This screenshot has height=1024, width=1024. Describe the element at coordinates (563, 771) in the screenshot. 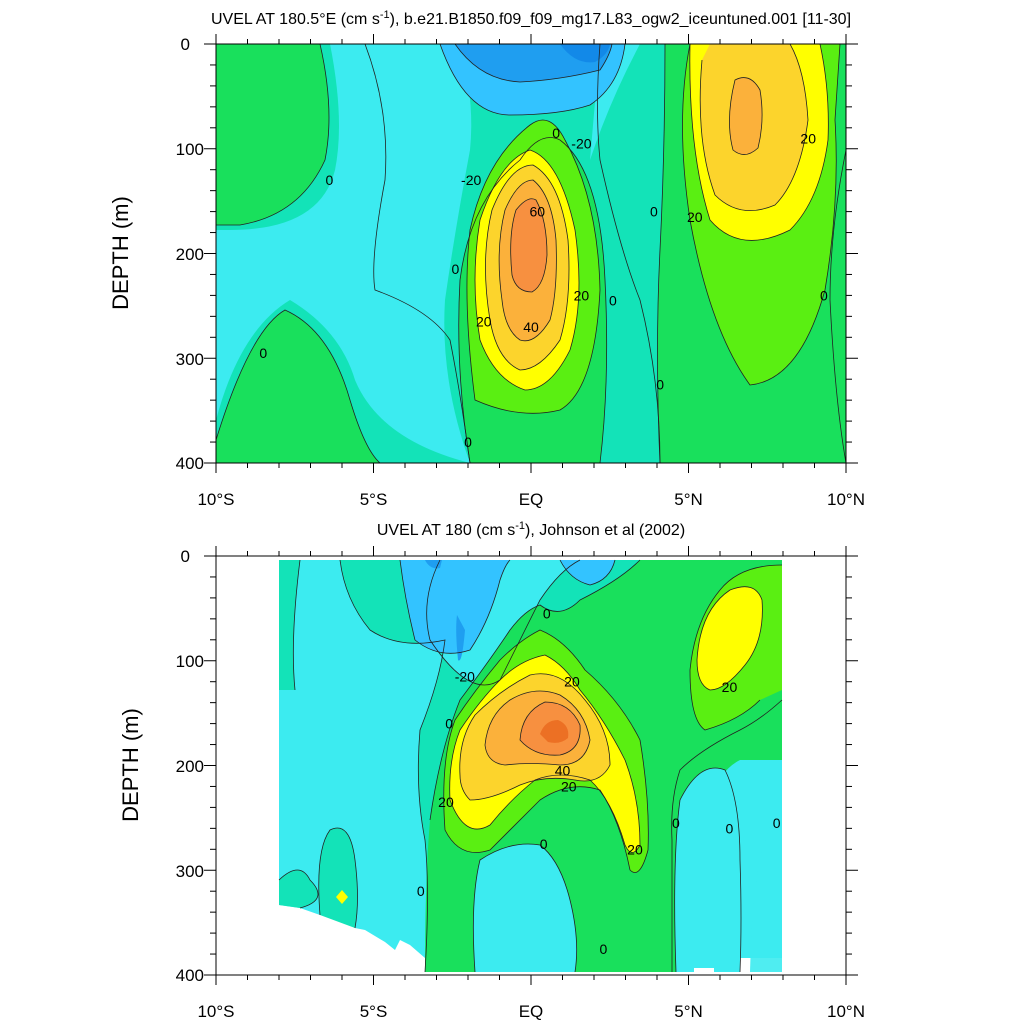

I see `bottom-contour-label: 40` at that location.